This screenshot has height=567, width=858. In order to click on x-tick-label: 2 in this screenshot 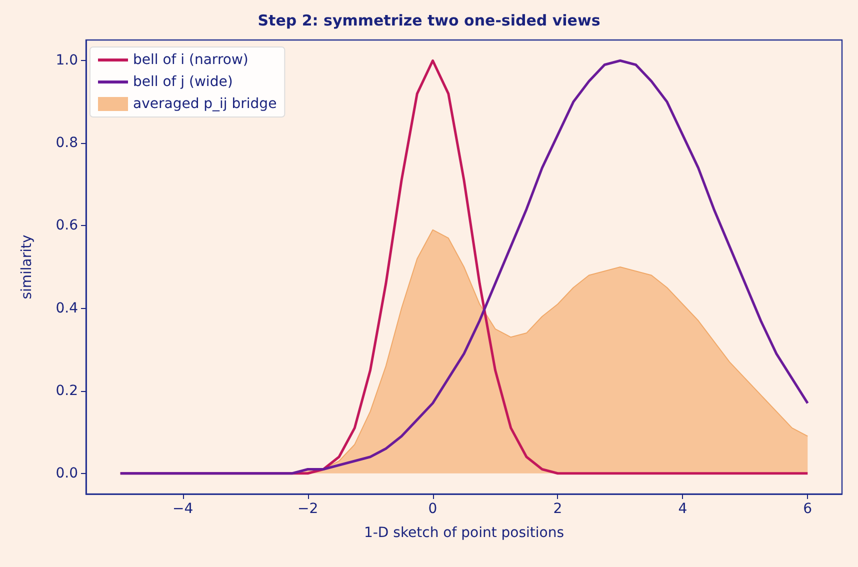, I will do `click(557, 509)`.